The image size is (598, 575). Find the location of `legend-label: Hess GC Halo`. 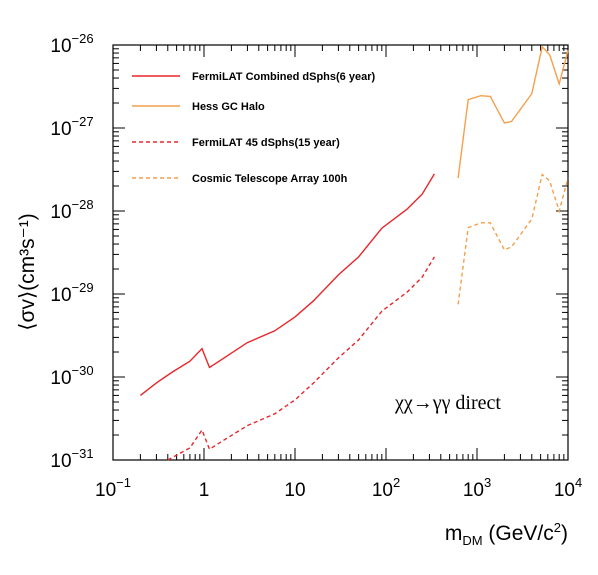

legend-label: Hess GC Halo is located at coordinates (228, 107).